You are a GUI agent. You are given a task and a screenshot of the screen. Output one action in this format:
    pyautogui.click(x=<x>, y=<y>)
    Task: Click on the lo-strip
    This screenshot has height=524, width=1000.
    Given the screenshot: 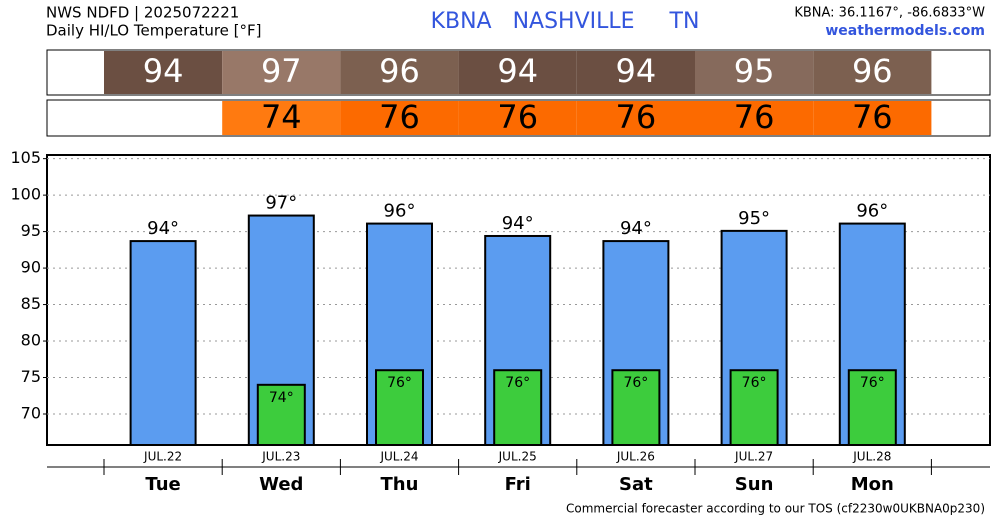 What is the action you would take?
    pyautogui.click(x=518, y=118)
    